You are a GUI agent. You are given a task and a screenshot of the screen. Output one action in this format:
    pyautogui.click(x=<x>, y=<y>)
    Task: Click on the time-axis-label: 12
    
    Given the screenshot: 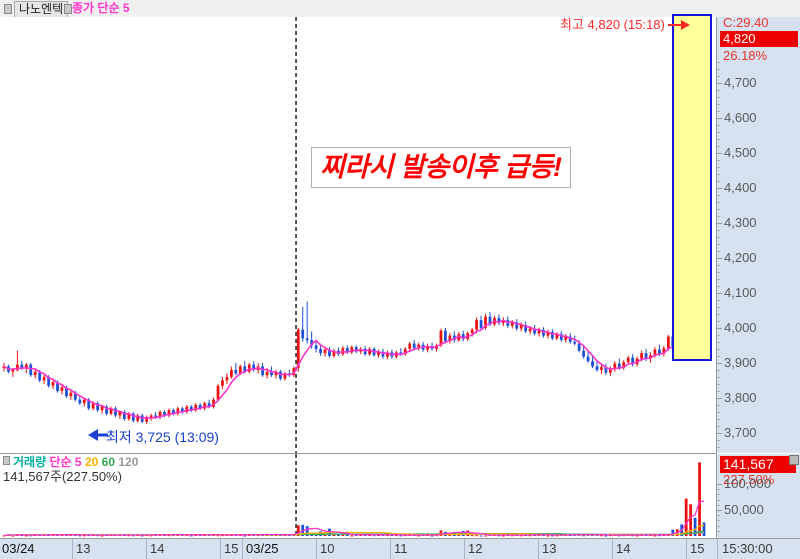 What is the action you would take?
    pyautogui.click(x=475, y=548)
    